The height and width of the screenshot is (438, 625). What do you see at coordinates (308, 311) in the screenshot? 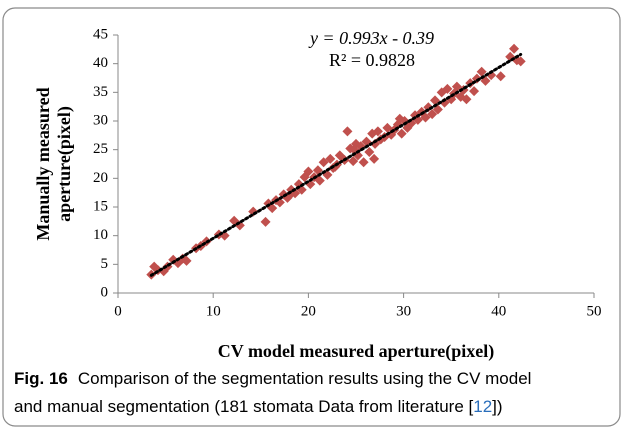
I see `x-tick-label: 20` at bounding box center [308, 311].